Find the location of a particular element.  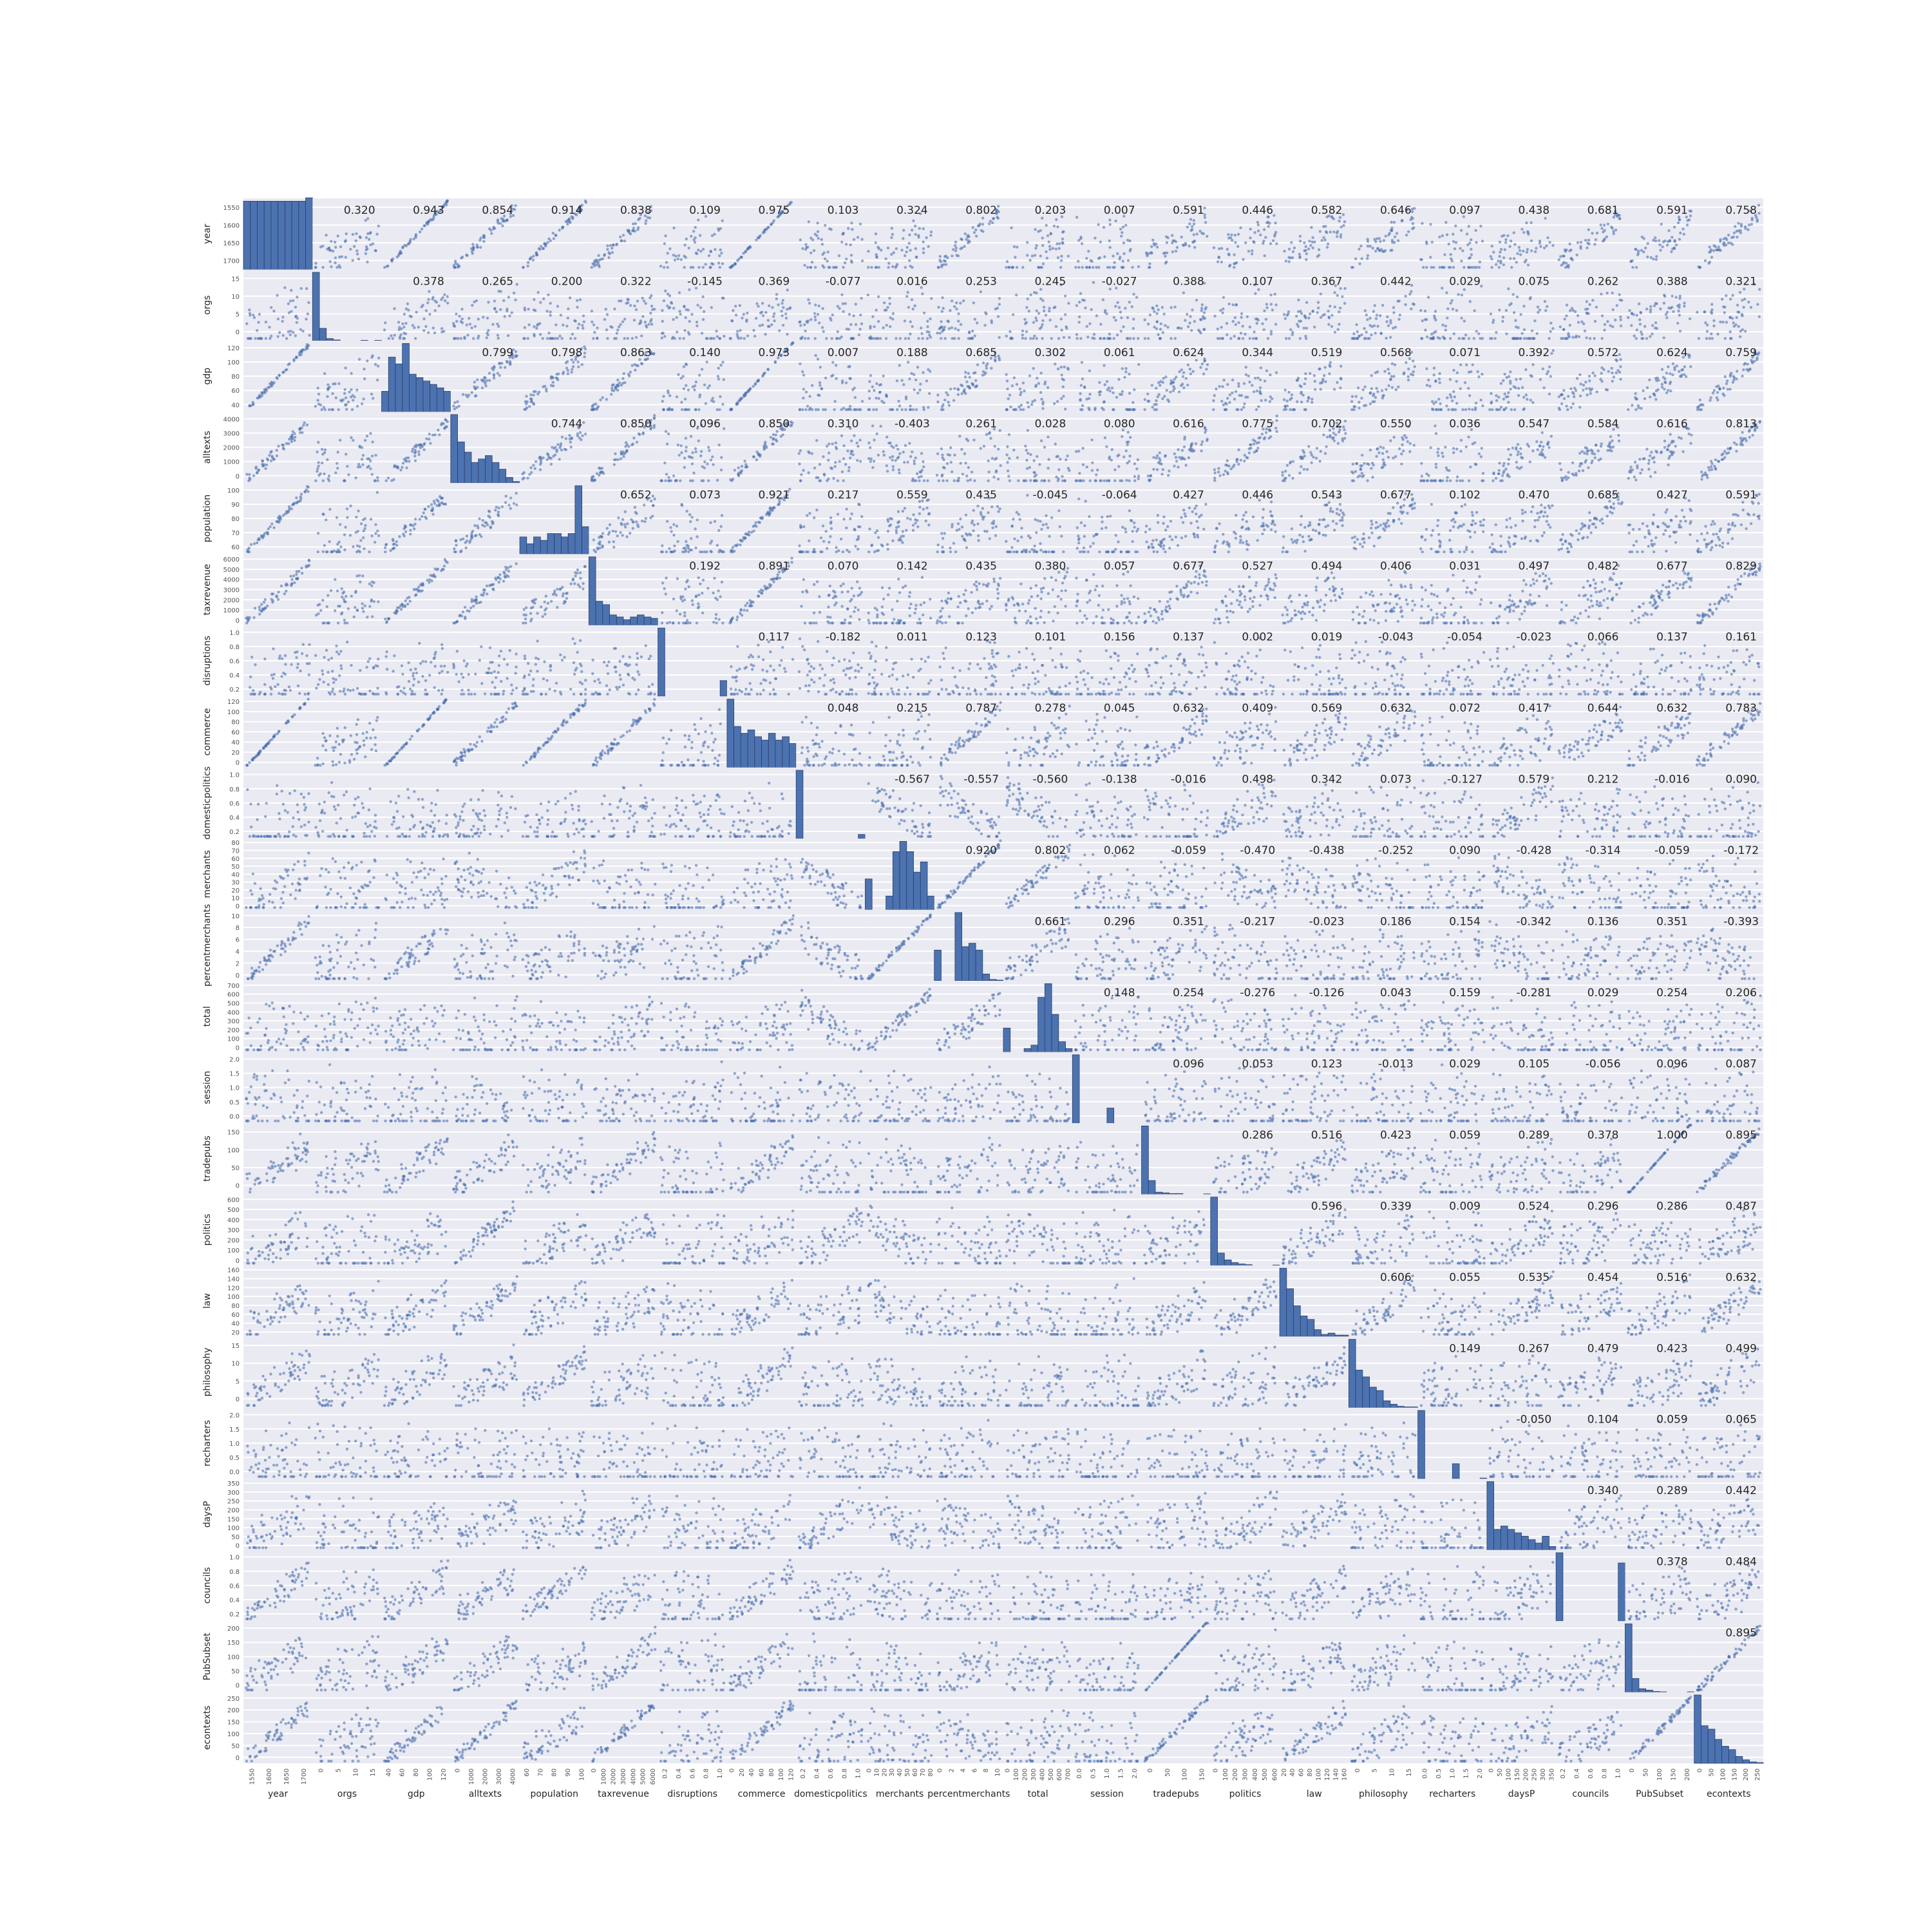

cell-year-law: 0.582 is located at coordinates (1315, 233).